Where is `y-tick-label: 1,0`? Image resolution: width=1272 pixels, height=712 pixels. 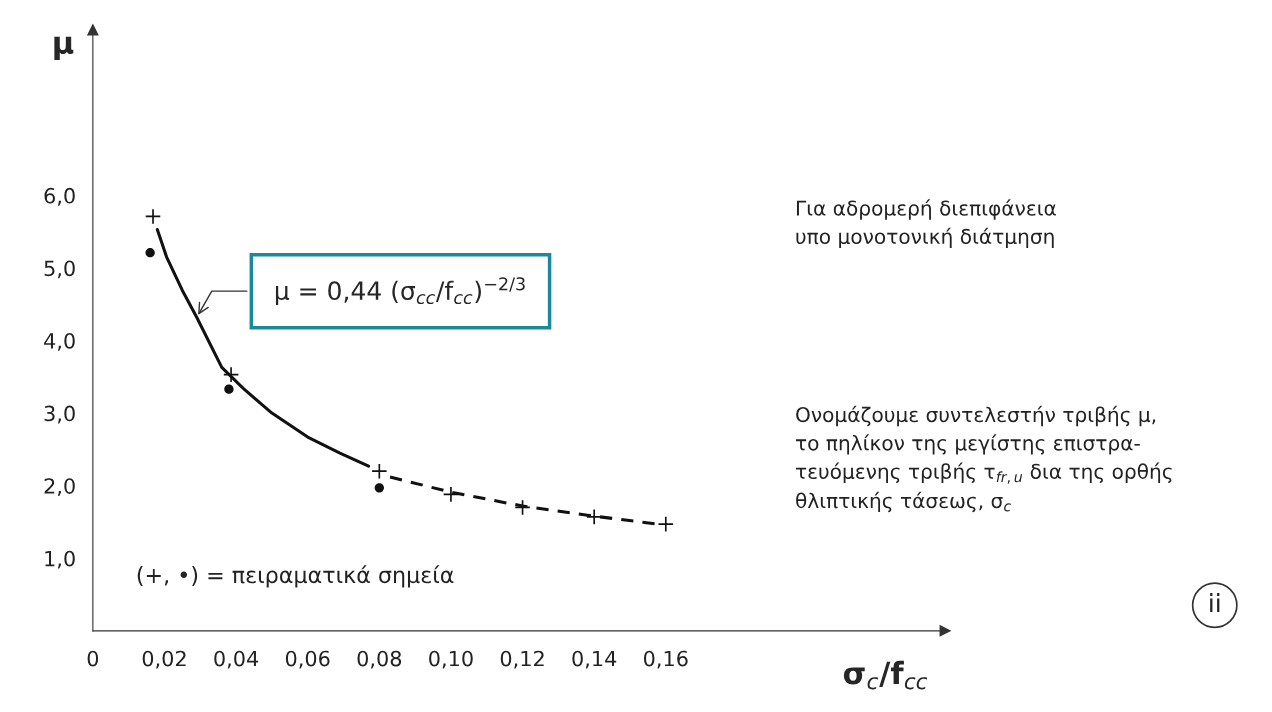 y-tick-label: 1,0 is located at coordinates (60, 559).